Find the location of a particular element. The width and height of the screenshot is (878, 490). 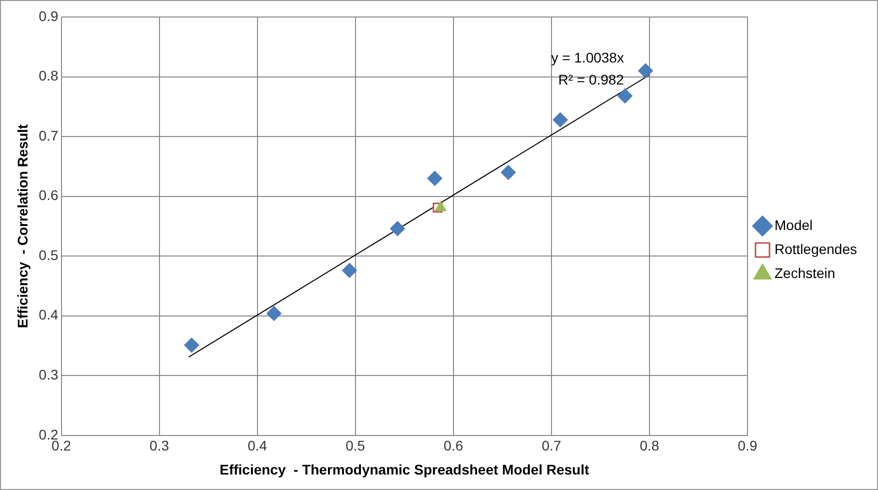

annotation: R² = 0.982 is located at coordinates (591, 80).